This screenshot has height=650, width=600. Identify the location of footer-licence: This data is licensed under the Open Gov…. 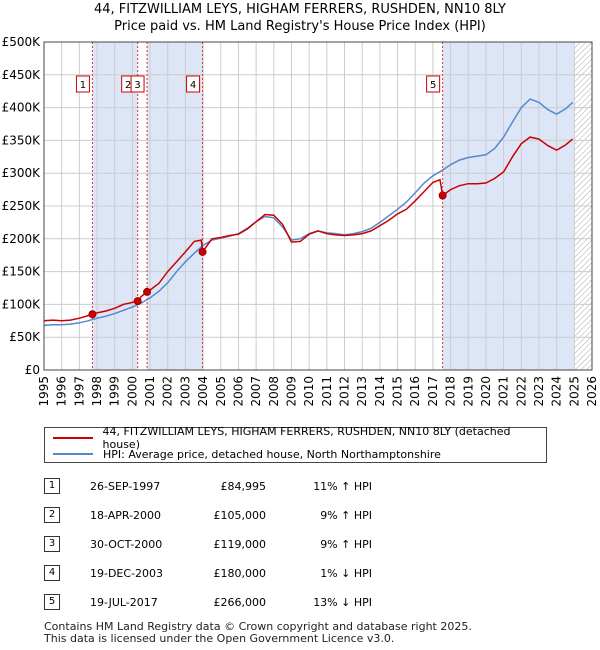
(219, 638).